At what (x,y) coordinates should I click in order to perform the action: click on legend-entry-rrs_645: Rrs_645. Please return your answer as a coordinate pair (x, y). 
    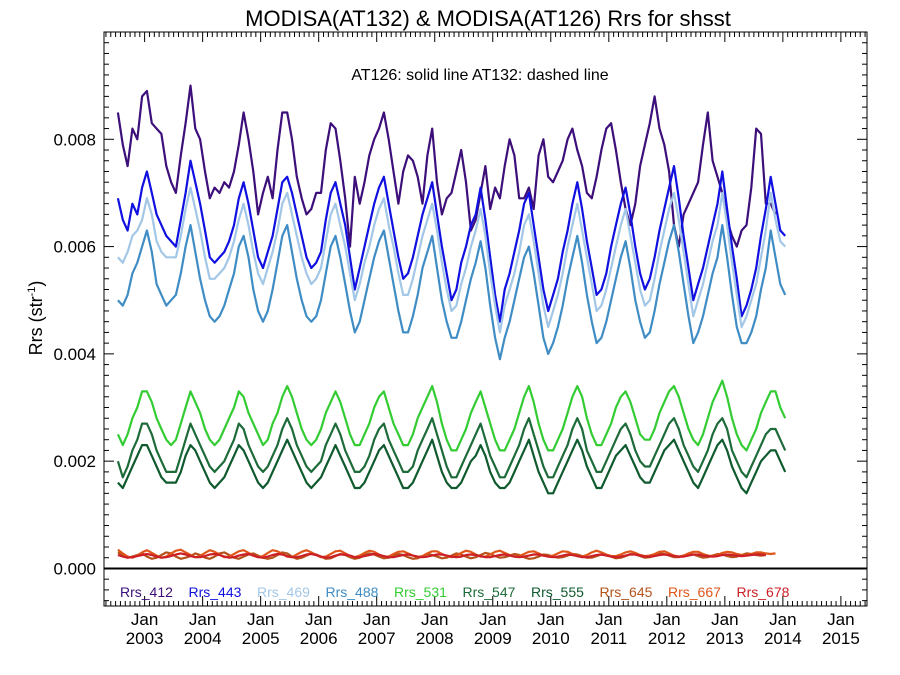
    Looking at the image, I should click on (626, 592).